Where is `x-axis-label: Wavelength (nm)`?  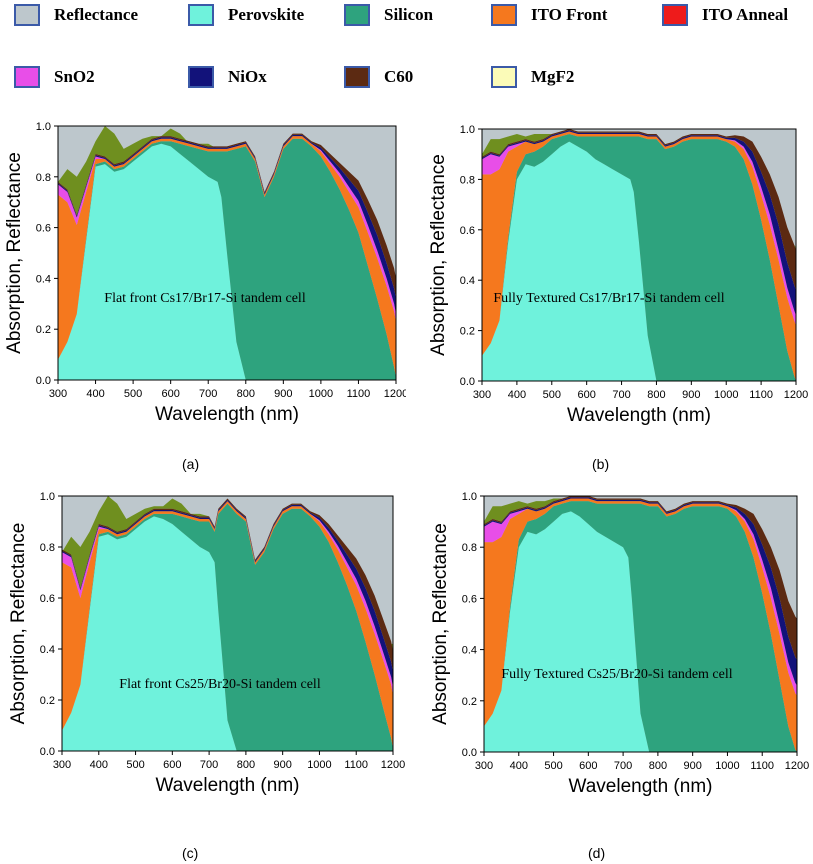 x-axis-label: Wavelength (nm) is located at coordinates (641, 786).